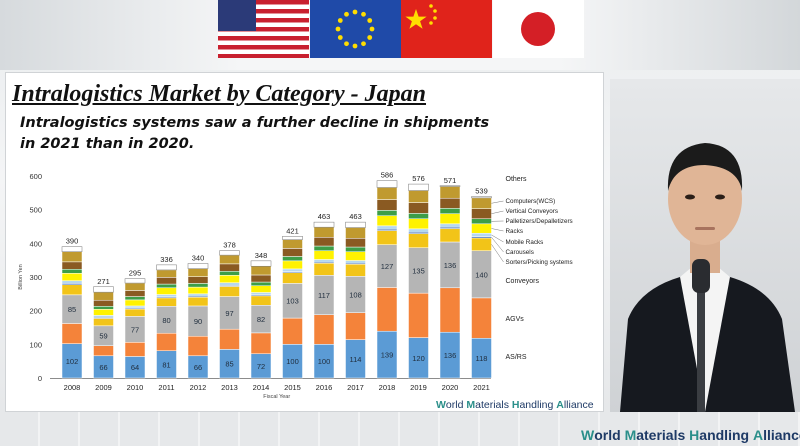 This screenshot has height=446, width=800. Describe the element at coordinates (517, 179) in the screenshot. I see `legend-label: Others` at that location.